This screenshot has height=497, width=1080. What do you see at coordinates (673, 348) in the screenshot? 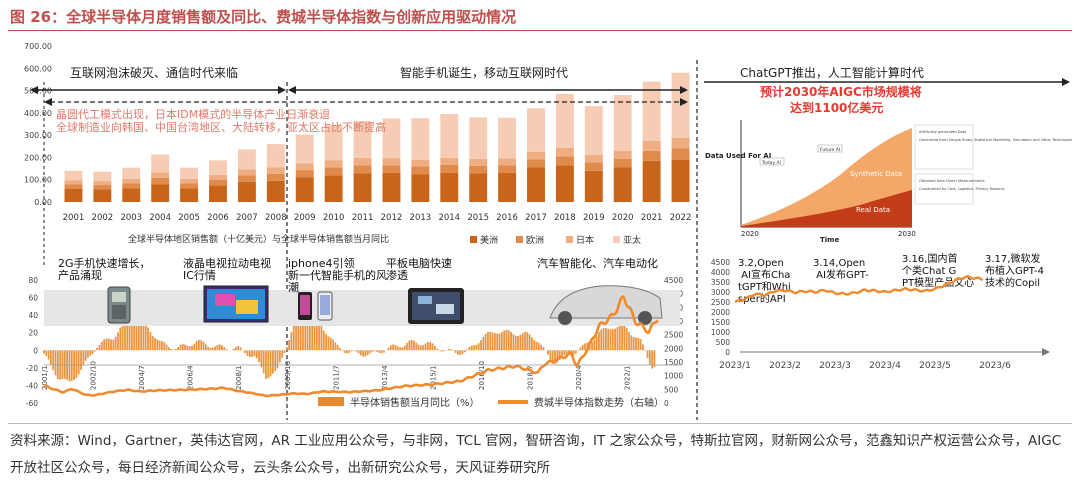
I see `right-y-tick-label: 2000` at bounding box center [673, 348].